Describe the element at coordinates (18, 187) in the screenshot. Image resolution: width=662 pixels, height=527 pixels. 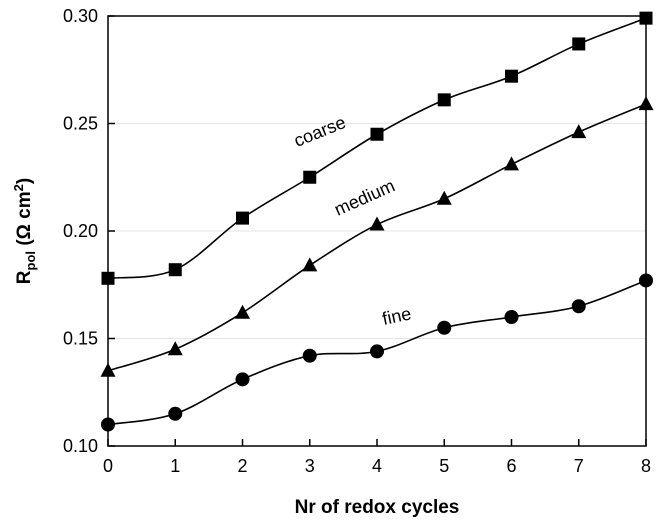
I see `y-axis-title-sup: 2` at that location.